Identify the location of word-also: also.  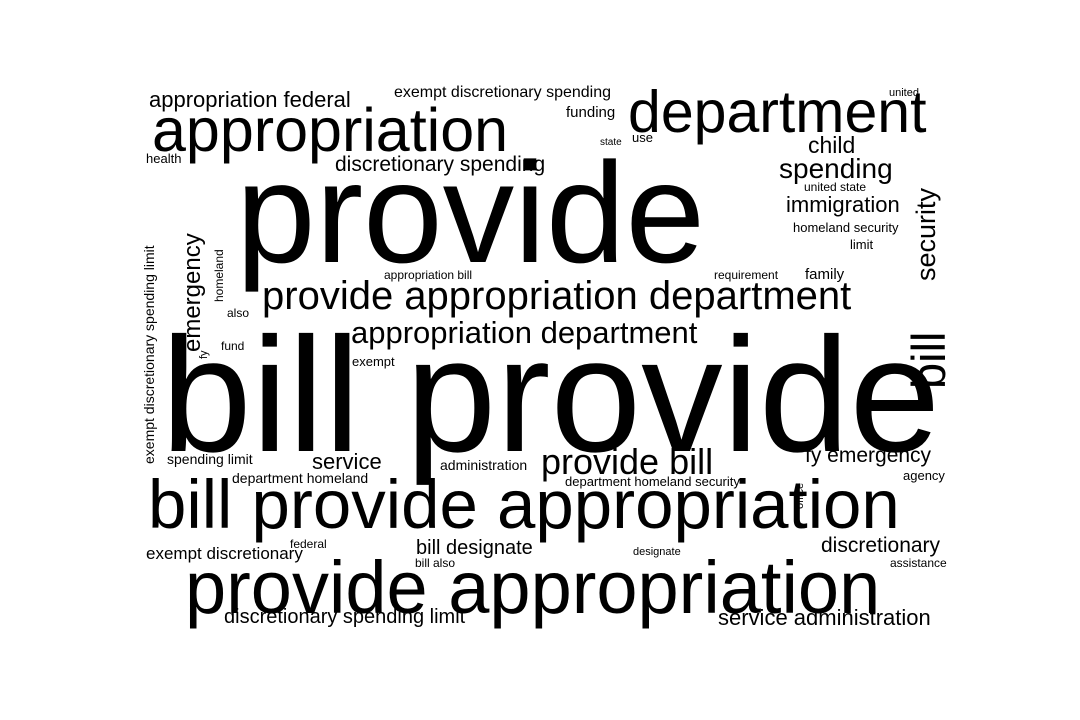
(238, 313).